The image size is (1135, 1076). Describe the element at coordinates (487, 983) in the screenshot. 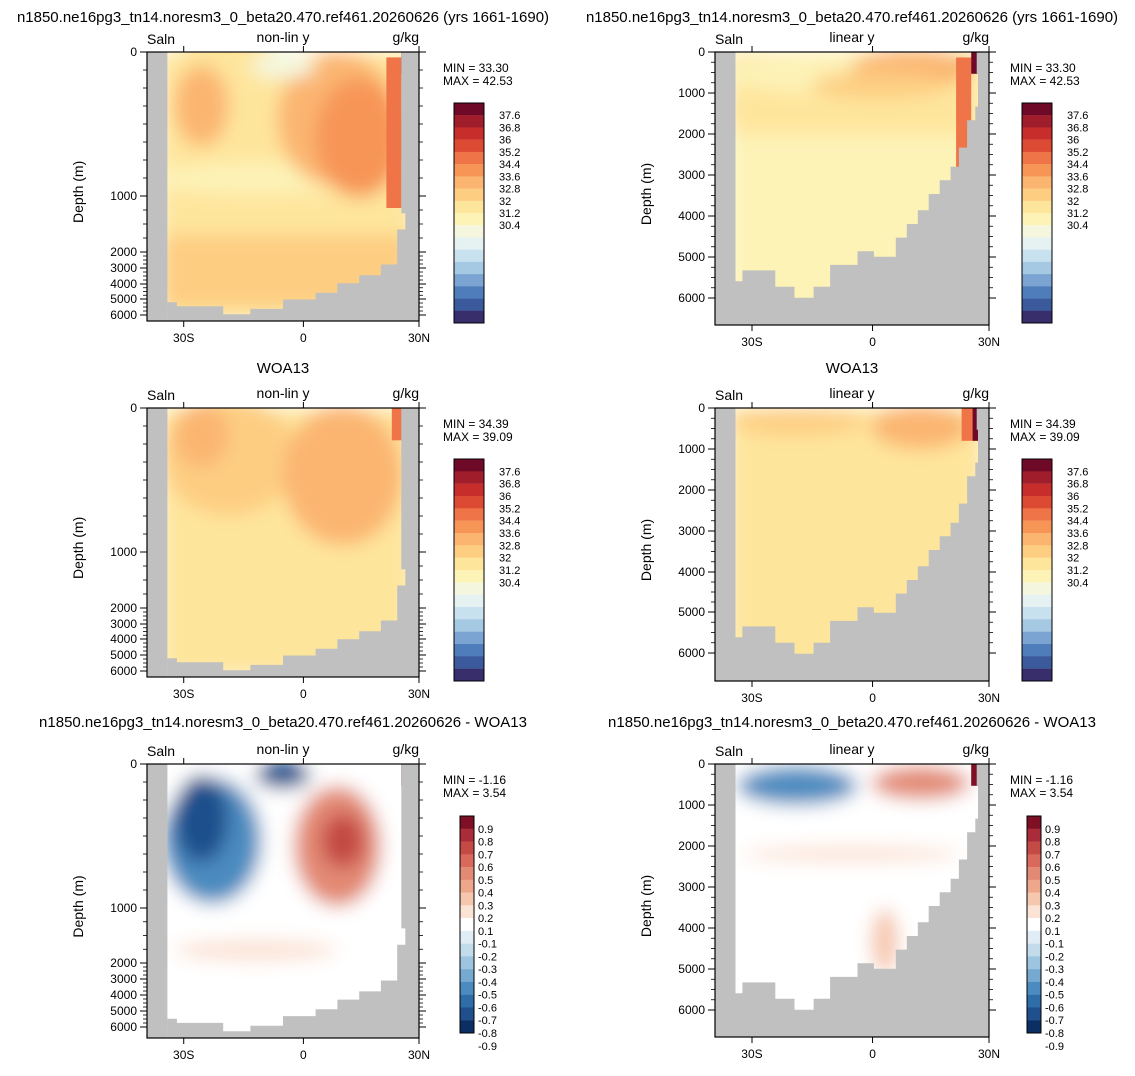

I see `colorbar-label: -0.4` at that location.